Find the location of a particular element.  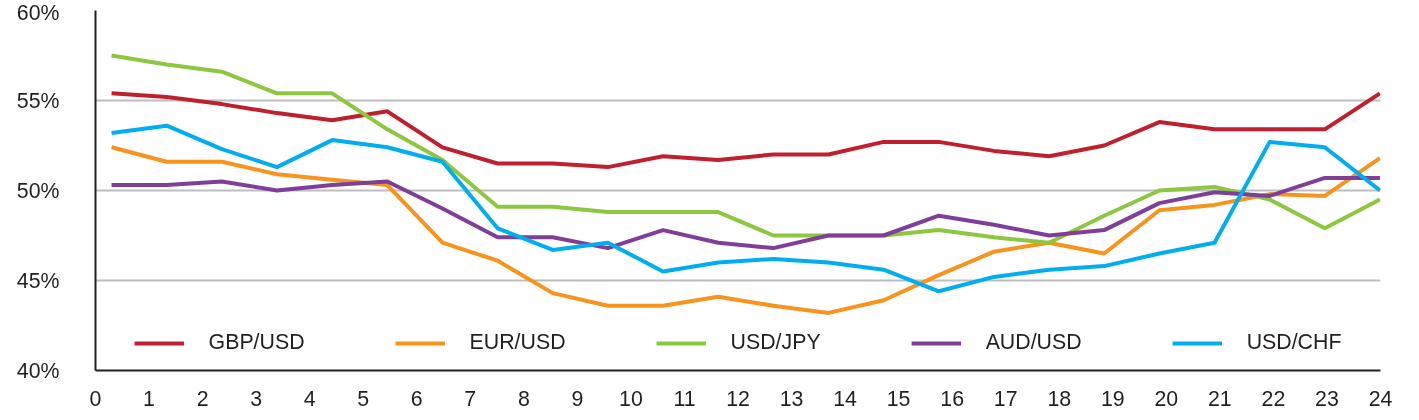

x-tick-label: 1 is located at coordinates (149, 398).